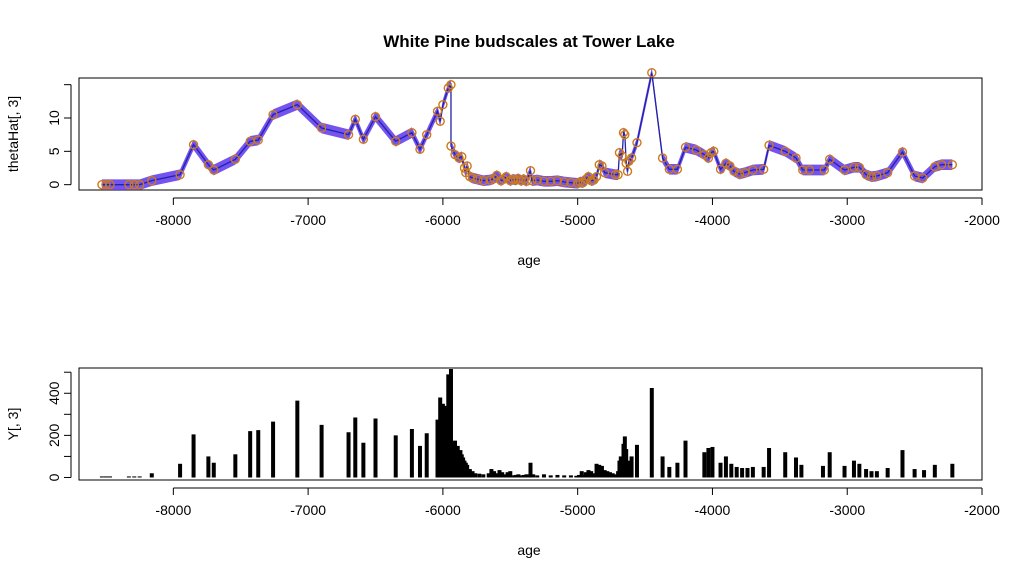  I want to click on y-axis-label-bottom: Y[, 3], so click(13, 424).